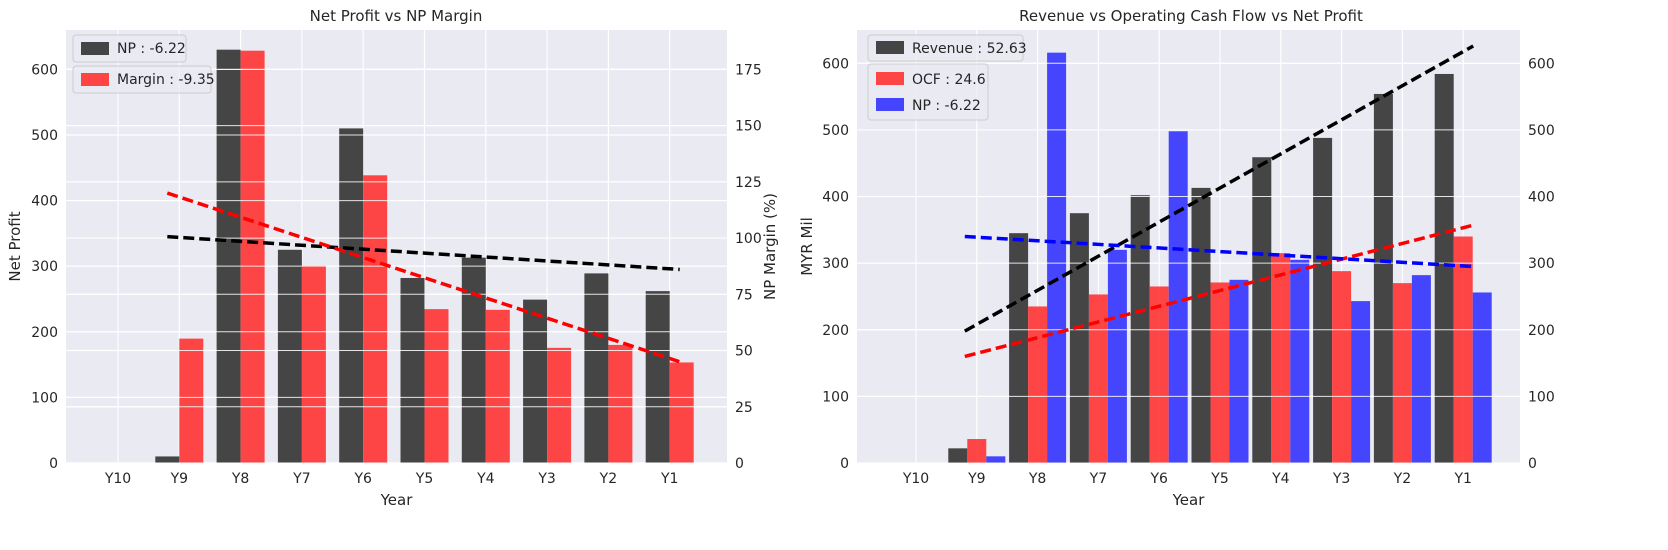 This screenshot has height=550, width=1668. Describe the element at coordinates (770, 246) in the screenshot. I see `y-axis-label-right: NP Margin (%)` at that location.